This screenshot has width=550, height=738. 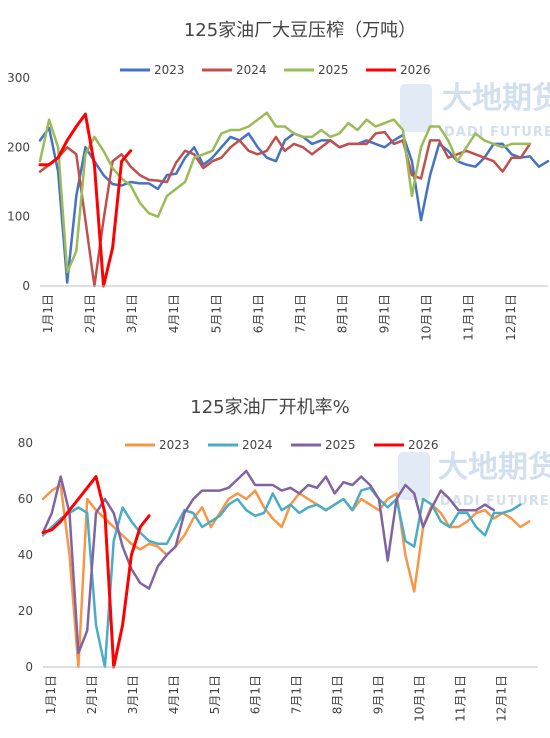 I want to click on y-tick-label: 100, so click(x=18, y=217).